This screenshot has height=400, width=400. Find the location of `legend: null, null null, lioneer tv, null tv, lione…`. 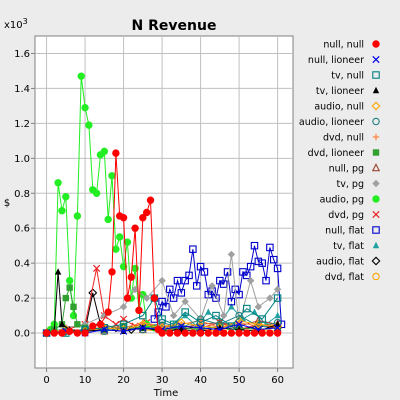

legend: null, null null, lioneer tv, null tv, lione… is located at coordinates (340, 161).